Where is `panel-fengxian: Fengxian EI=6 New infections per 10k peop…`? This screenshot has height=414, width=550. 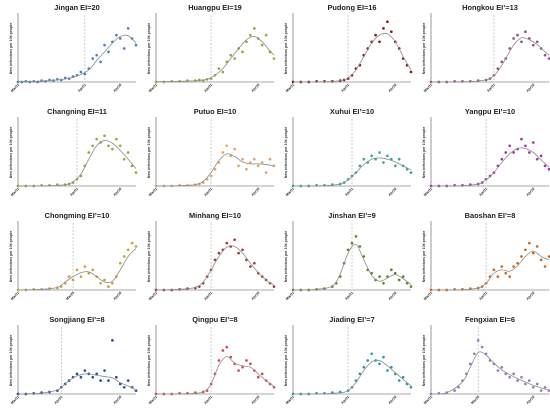
panel-fengxian: Fengxian EI=6 New infections per 10k peop… is located at coordinates (483, 364).